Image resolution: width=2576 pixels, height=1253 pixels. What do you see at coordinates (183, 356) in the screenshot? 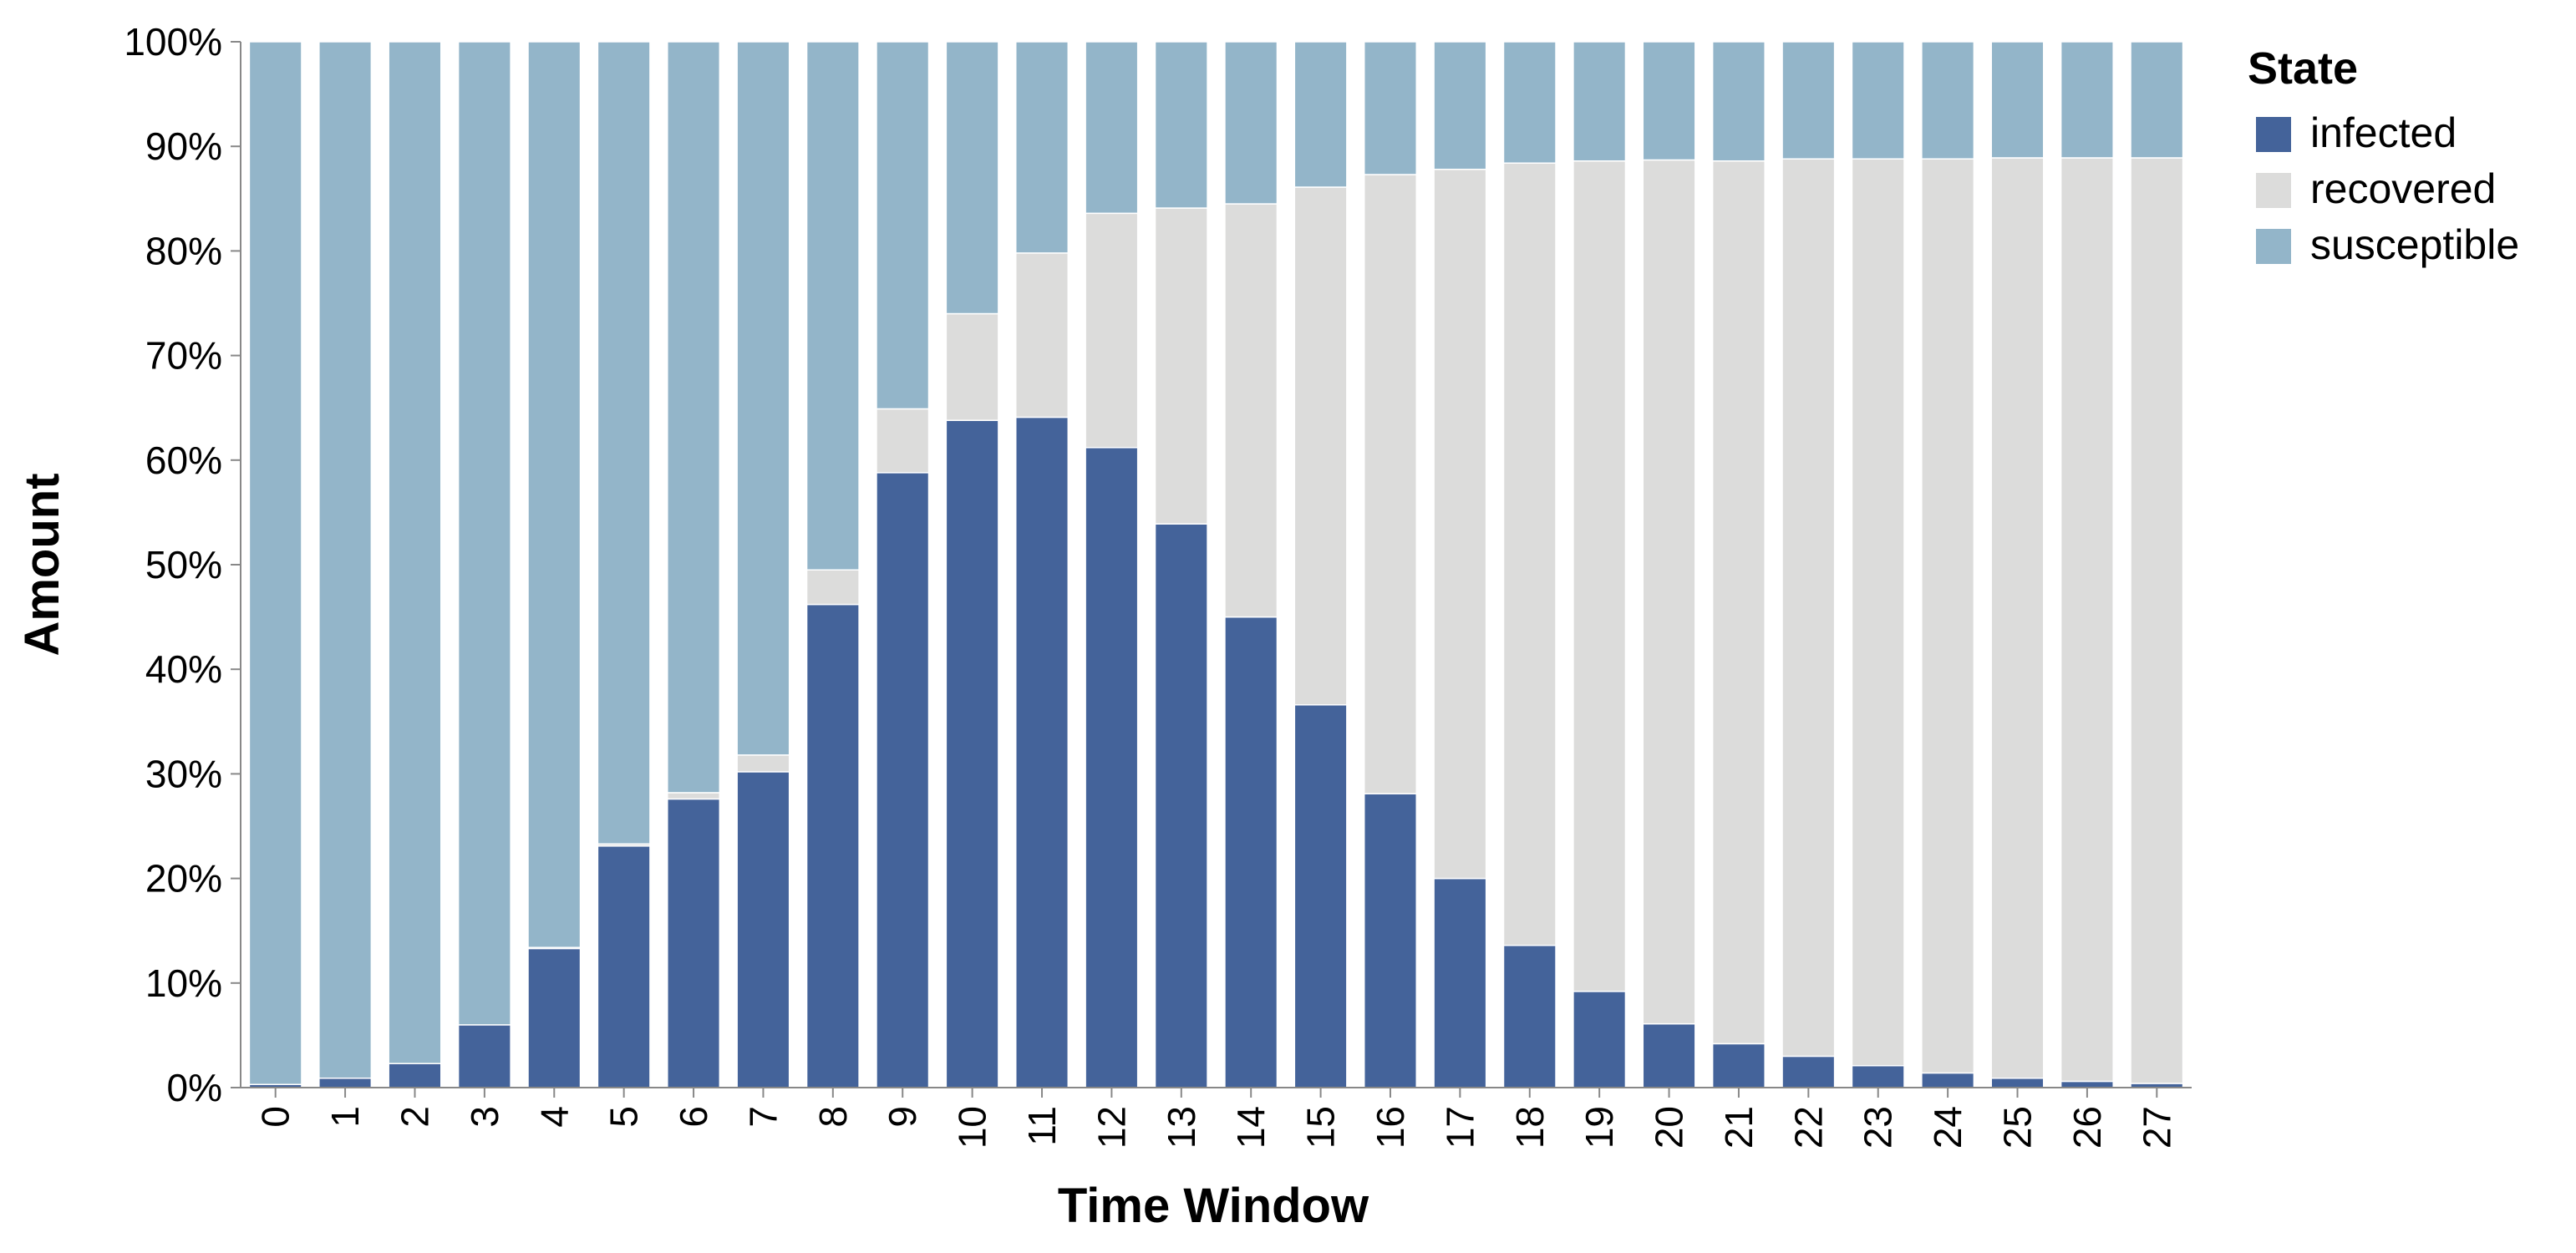
I see `y-tick-label: 70%` at bounding box center [183, 356].